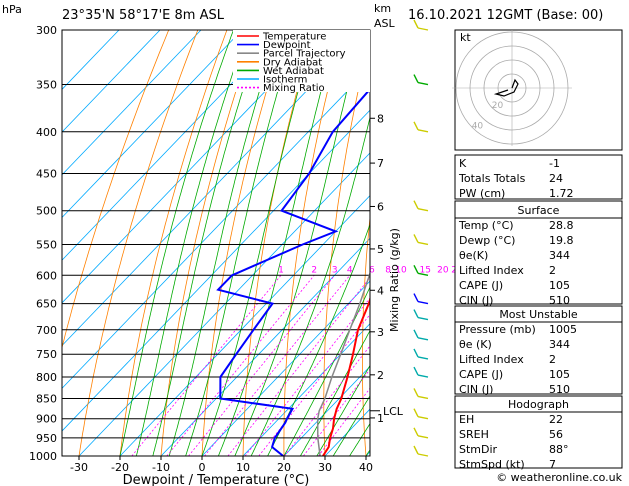 Image resolution: width=629 pixels, height=486 pixels. Describe the element at coordinates (401, 270) in the screenshot. I see `mixing-ratio-value: 10` at that location.